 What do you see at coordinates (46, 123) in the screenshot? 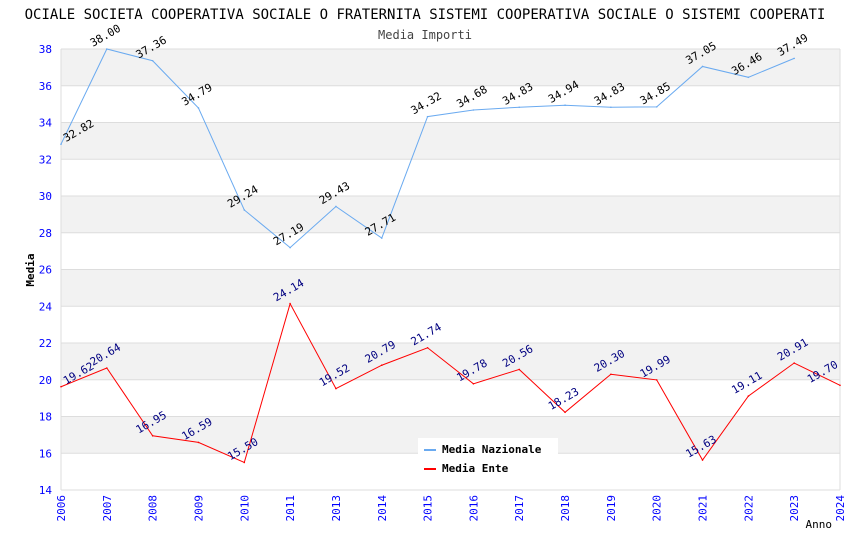
I see `y-tick-label: 34` at bounding box center [46, 123].